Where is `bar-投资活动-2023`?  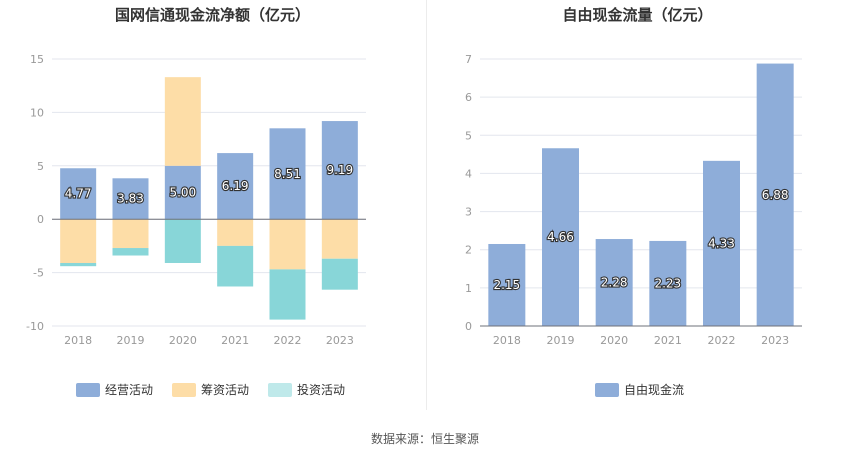 bar-投资活动-2023 is located at coordinates (339, 274).